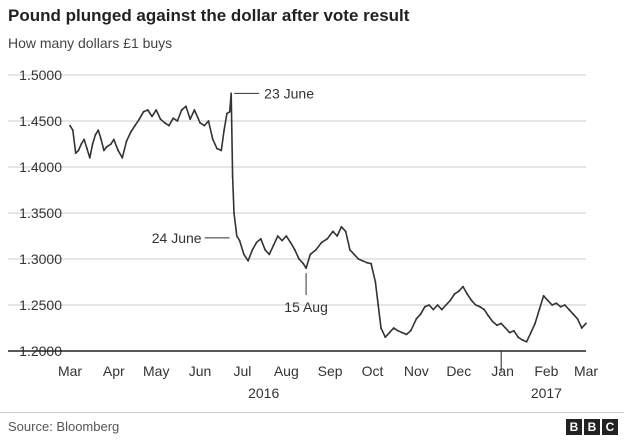 The height and width of the screenshot is (443, 624). What do you see at coordinates (40, 213) in the screenshot?
I see `y-tick-label: 1.3500` at bounding box center [40, 213].